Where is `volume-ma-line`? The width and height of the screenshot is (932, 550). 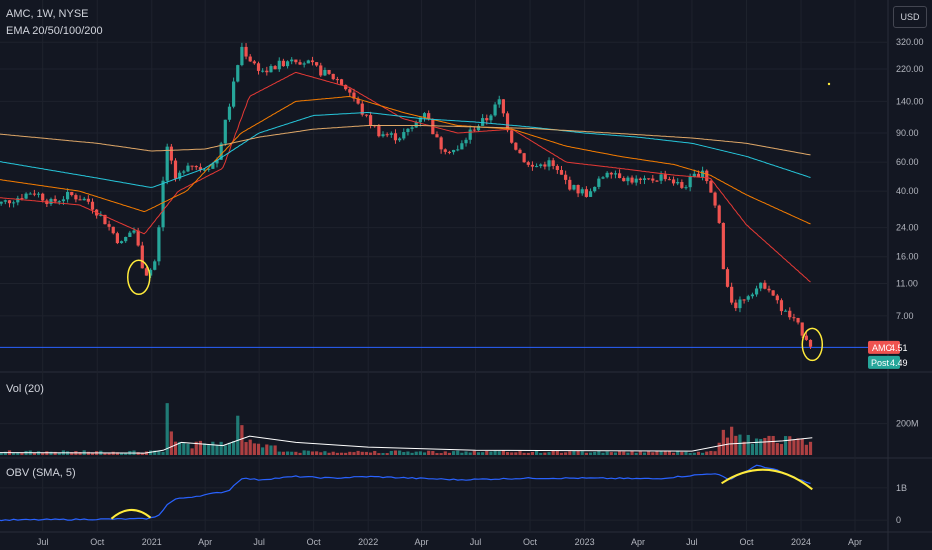 volume-ma-line is located at coordinates (406, 444).